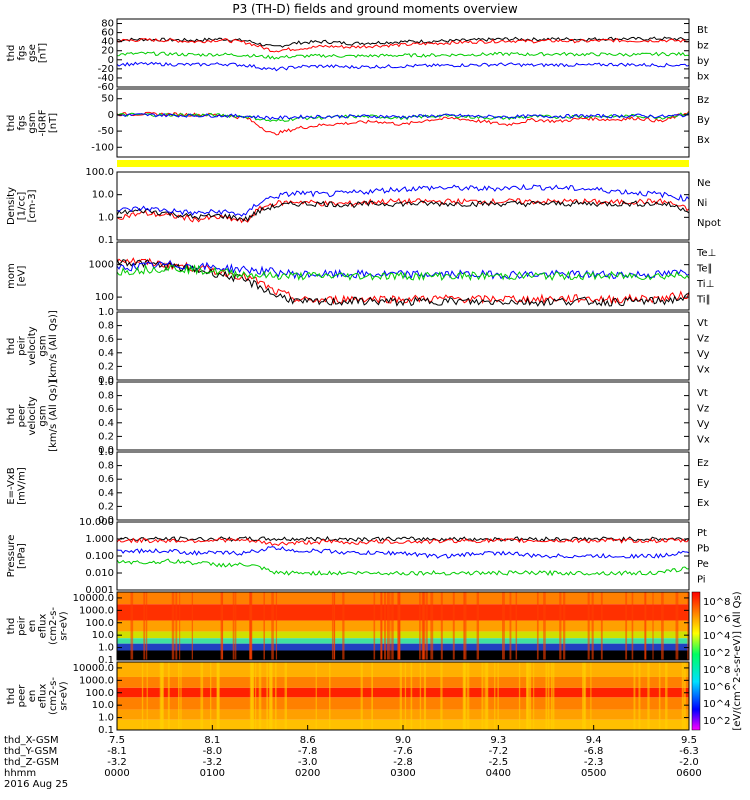 This screenshot has height=800, width=750. Describe the element at coordinates (703, 409) in the screenshot. I see `legend-Vz: Vz` at that location.